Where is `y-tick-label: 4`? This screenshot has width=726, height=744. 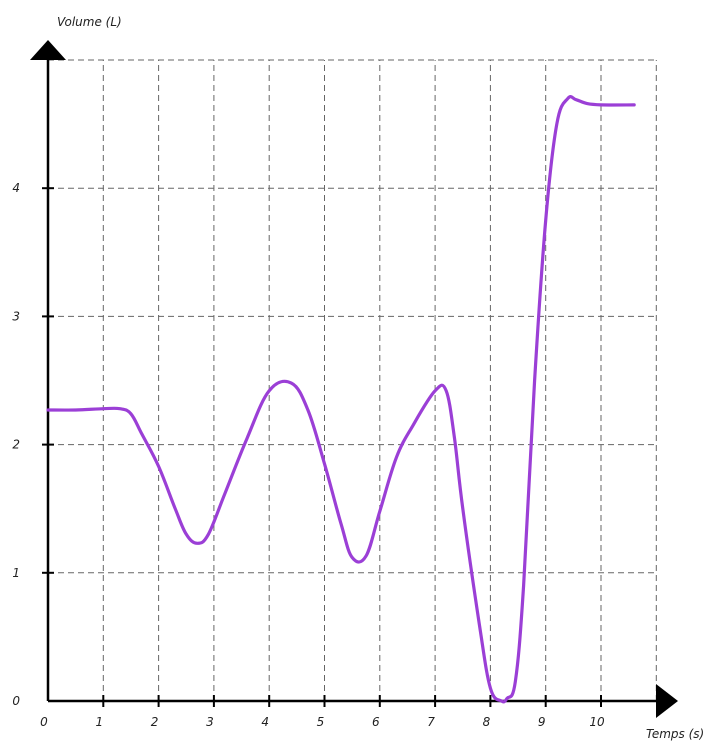 y-tick-label: 4 is located at coordinates (16, 188).